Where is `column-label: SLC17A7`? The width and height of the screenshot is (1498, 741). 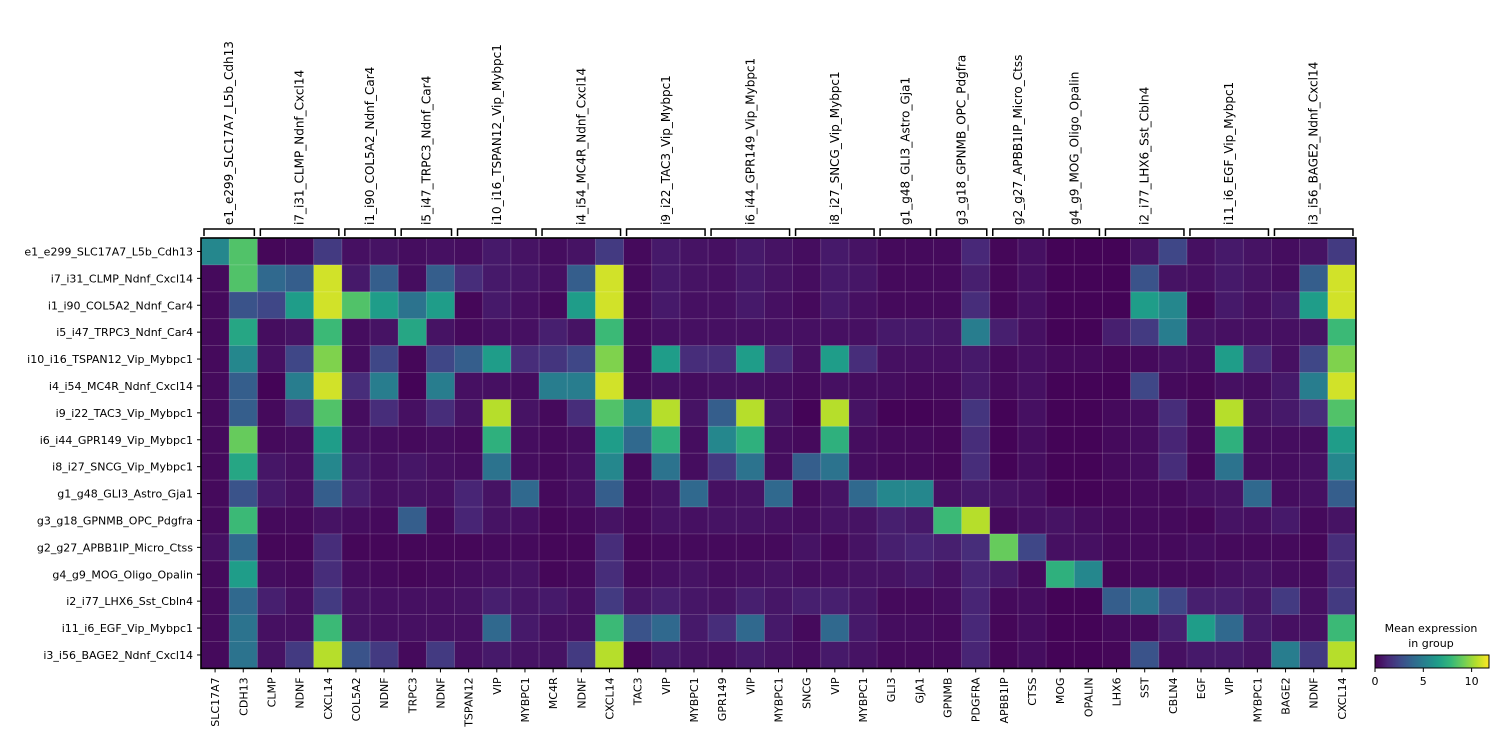
column-label: SLC17A7 is located at coordinates (215, 701).